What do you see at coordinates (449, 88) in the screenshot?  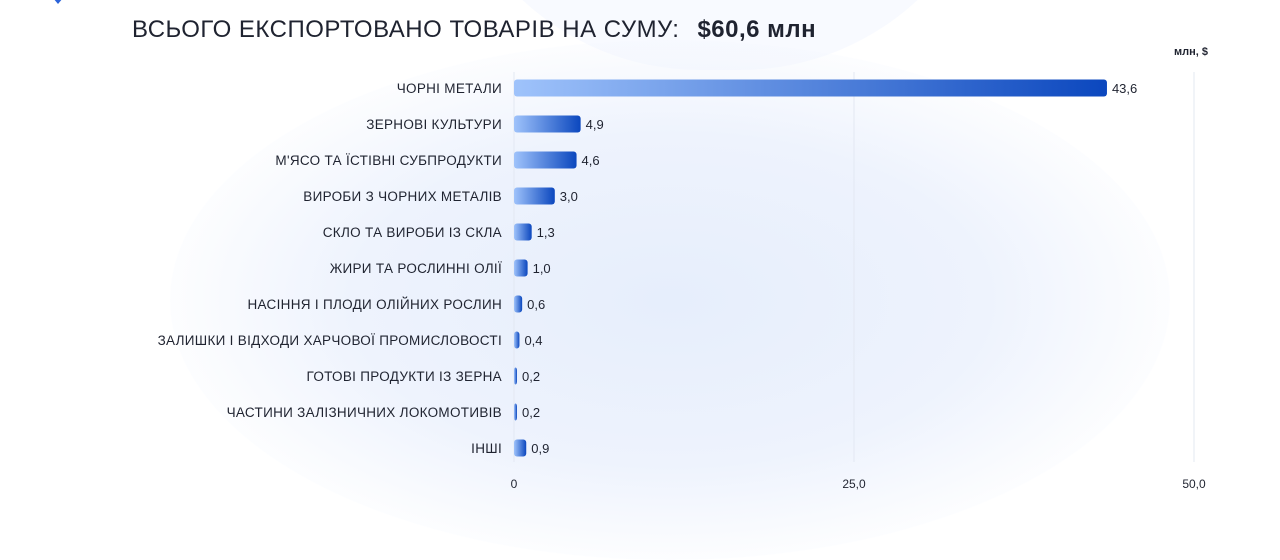 I see `category-label: ЧОРНІ МЕТАЛИ` at bounding box center [449, 88].